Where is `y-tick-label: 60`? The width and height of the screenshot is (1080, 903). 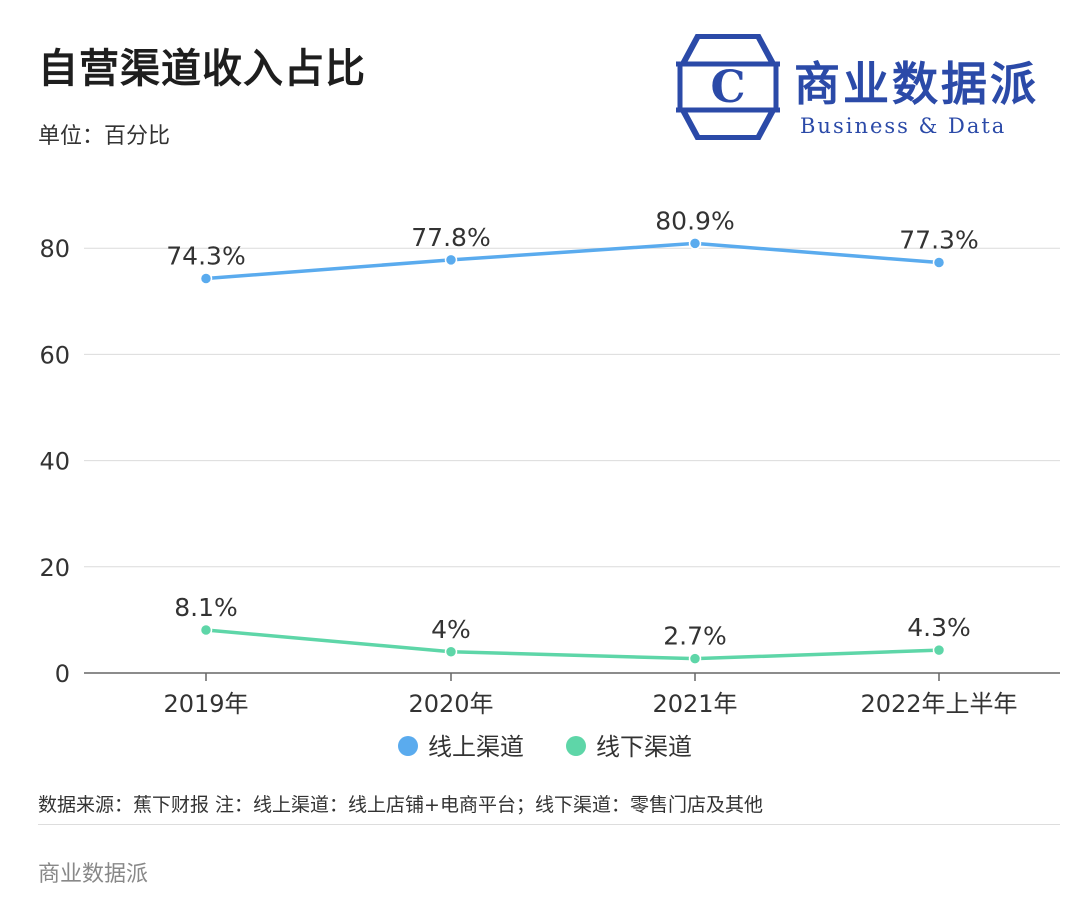 y-tick-label: 60 is located at coordinates (54, 355).